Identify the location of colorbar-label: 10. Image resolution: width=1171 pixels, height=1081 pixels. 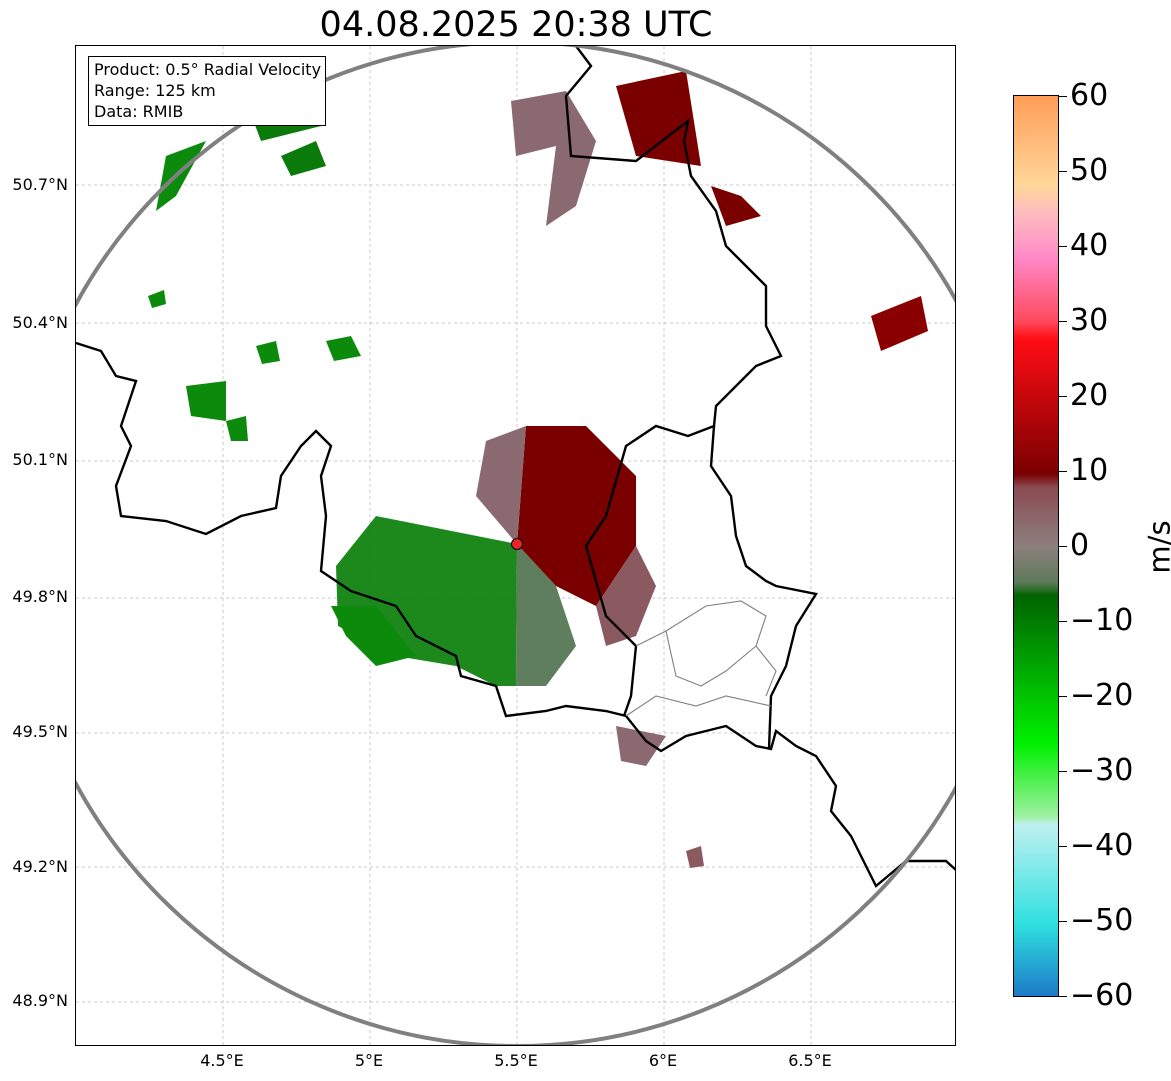
(1089, 470).